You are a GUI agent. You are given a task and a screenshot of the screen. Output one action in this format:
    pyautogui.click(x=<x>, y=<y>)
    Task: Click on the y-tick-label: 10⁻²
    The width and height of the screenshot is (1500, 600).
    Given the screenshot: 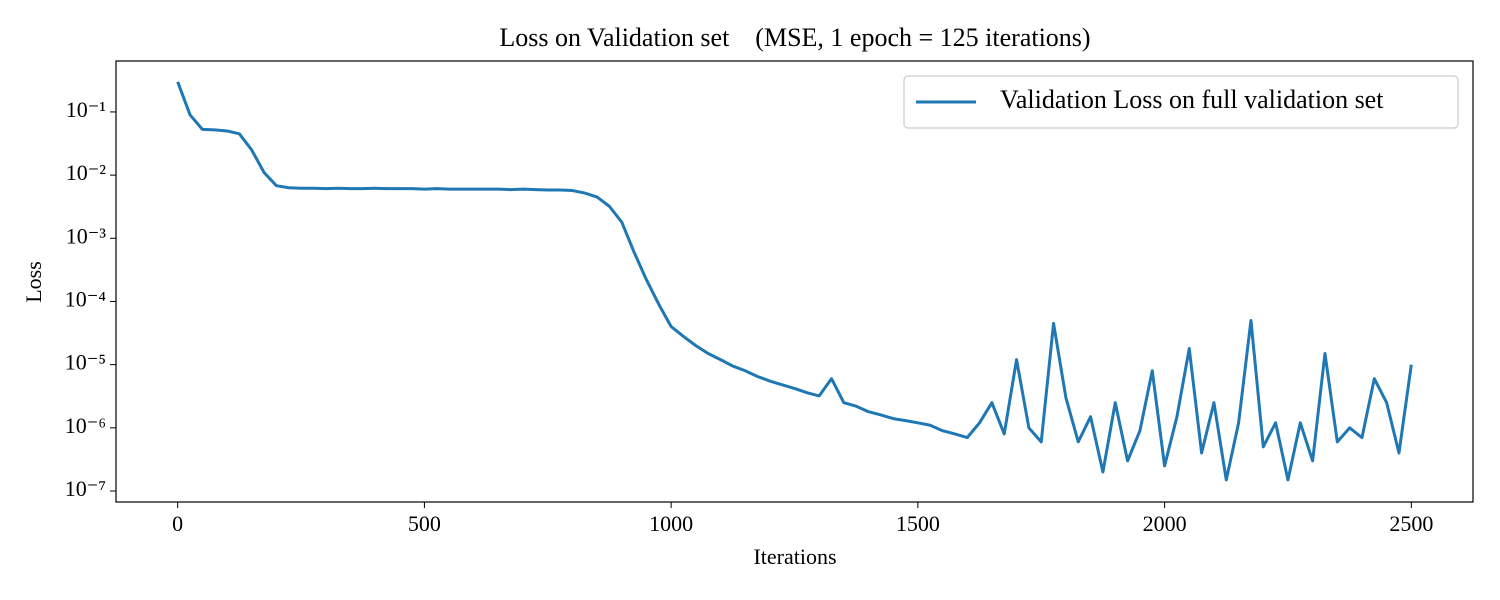 What is the action you would take?
    pyautogui.click(x=86, y=172)
    